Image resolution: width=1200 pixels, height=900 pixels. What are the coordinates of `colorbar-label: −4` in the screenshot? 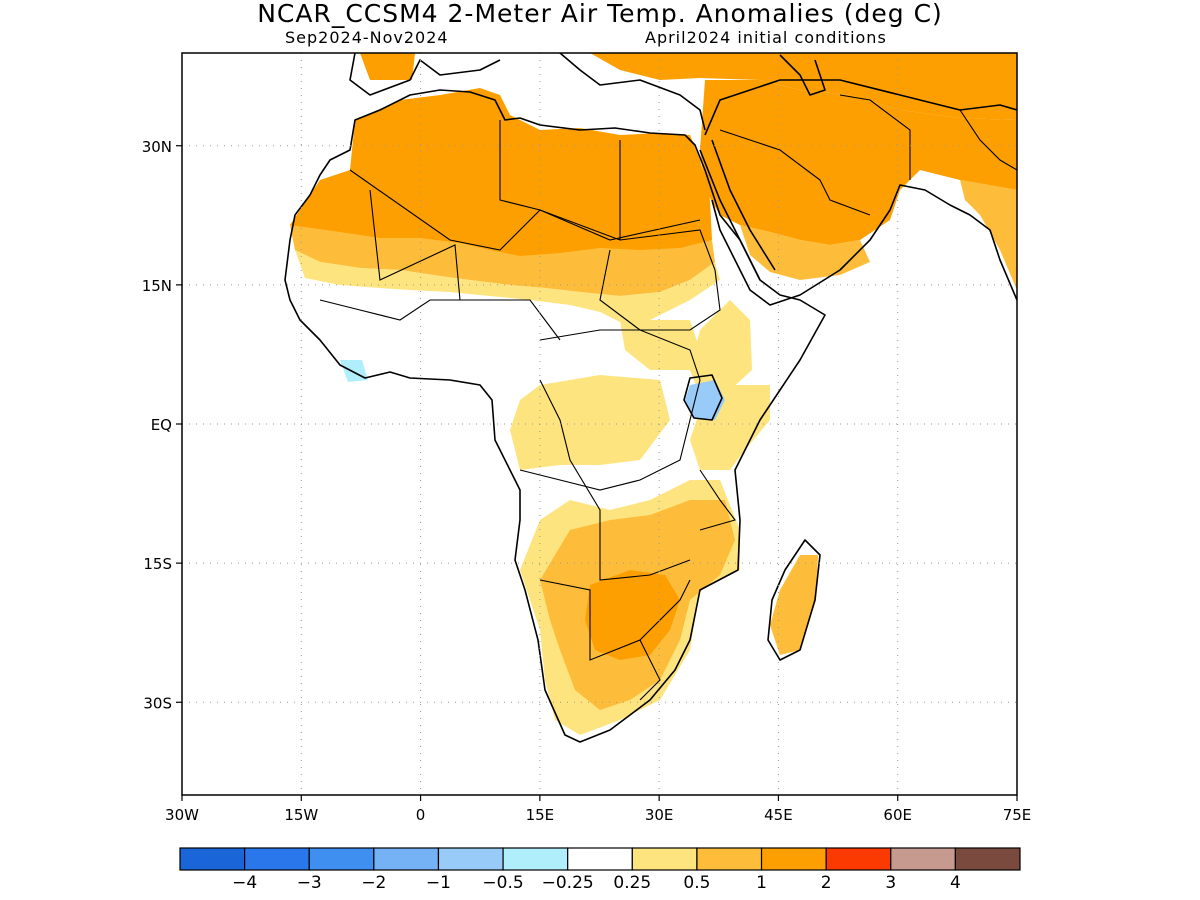 It's located at (244, 883).